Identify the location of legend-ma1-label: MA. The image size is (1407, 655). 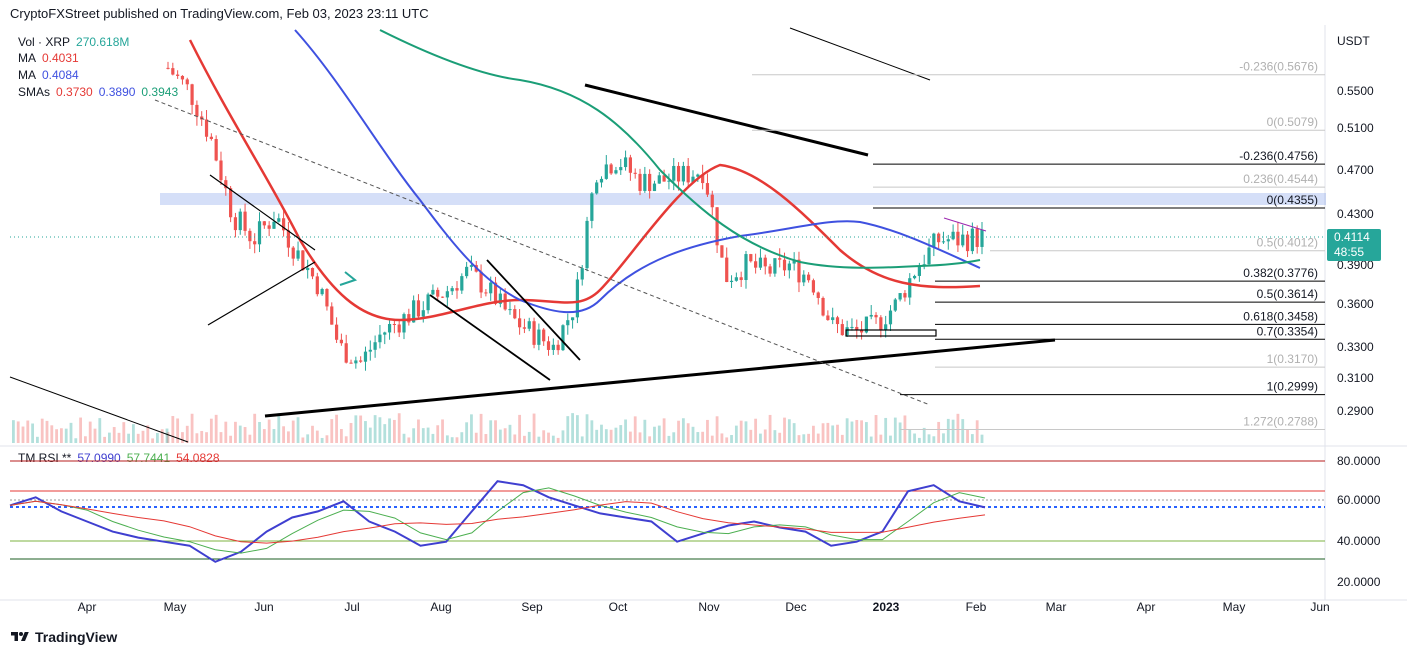
(27, 58).